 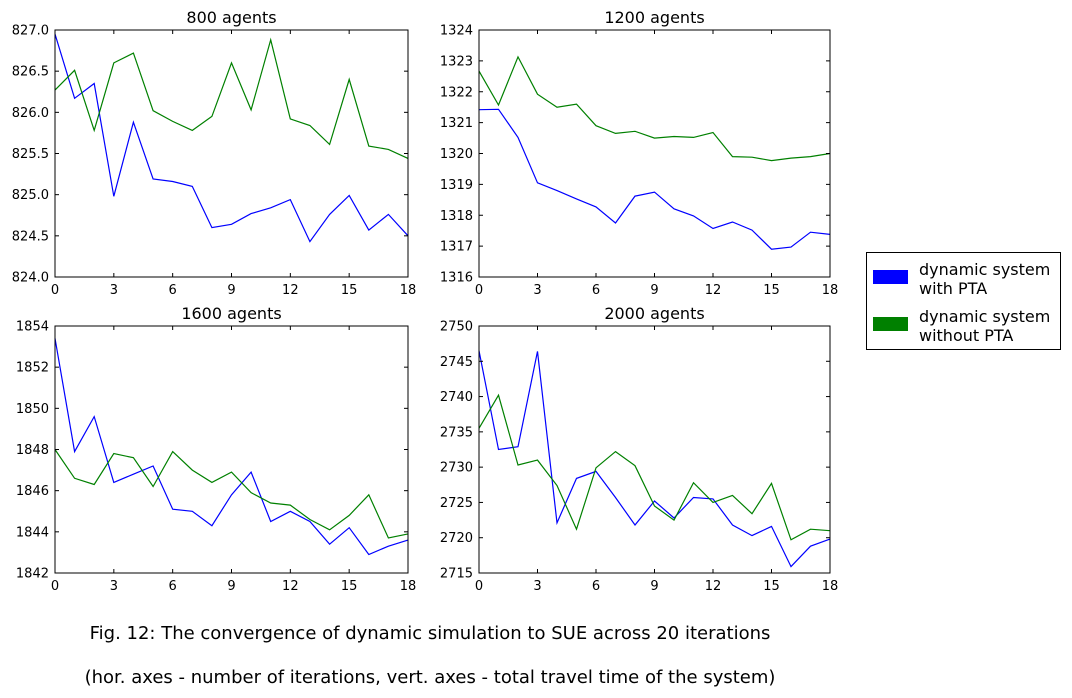 I want to click on y-tick-label: 1322, so click(x=456, y=92).